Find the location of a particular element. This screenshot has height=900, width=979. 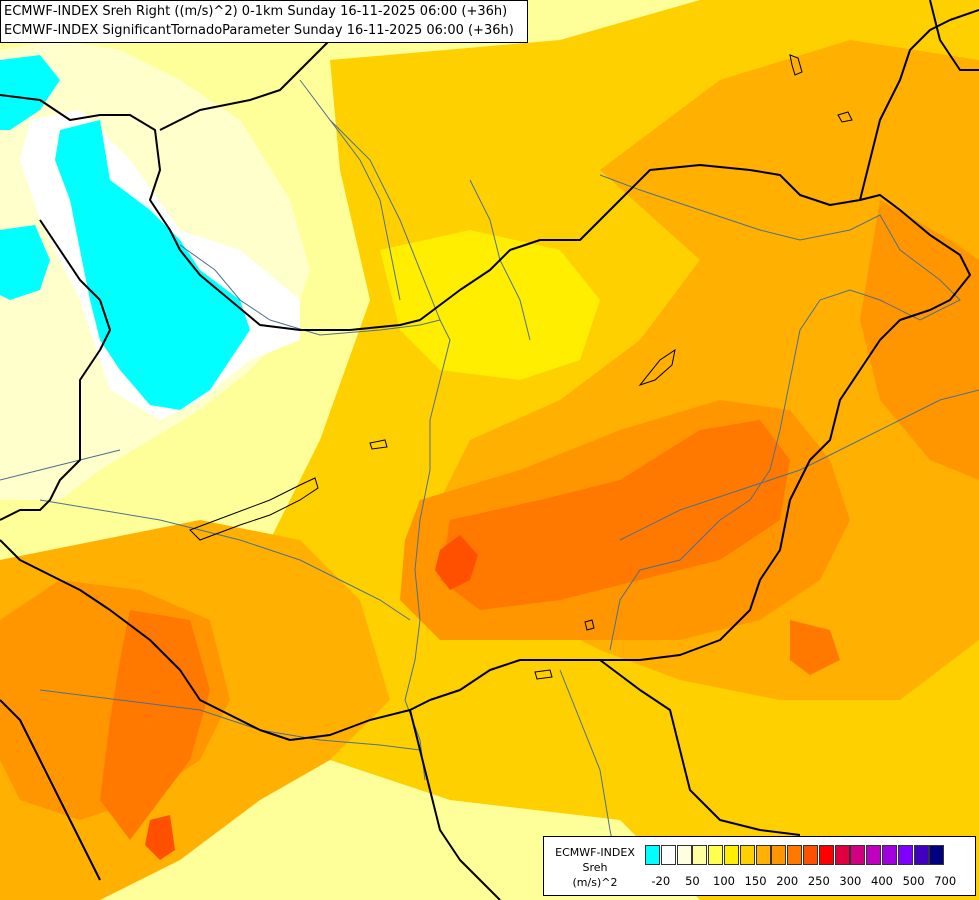

field-red-spot is located at coordinates (456, 562).